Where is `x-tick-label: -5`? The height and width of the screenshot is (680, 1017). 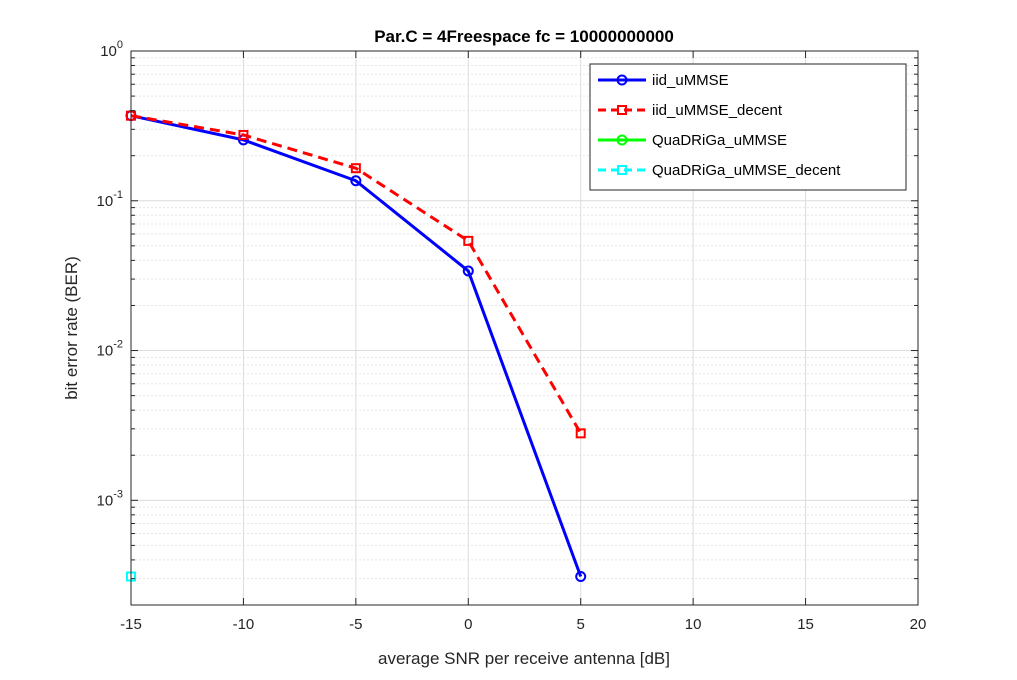 x-tick-label: -5 is located at coordinates (355, 624).